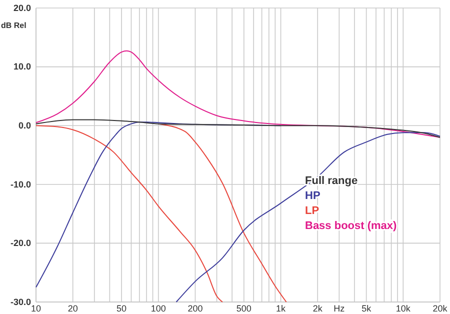 This screenshot has width=450, height=314. What do you see at coordinates (24, 125) in the screenshot?
I see `y-tick-label: 0.0` at bounding box center [24, 125].